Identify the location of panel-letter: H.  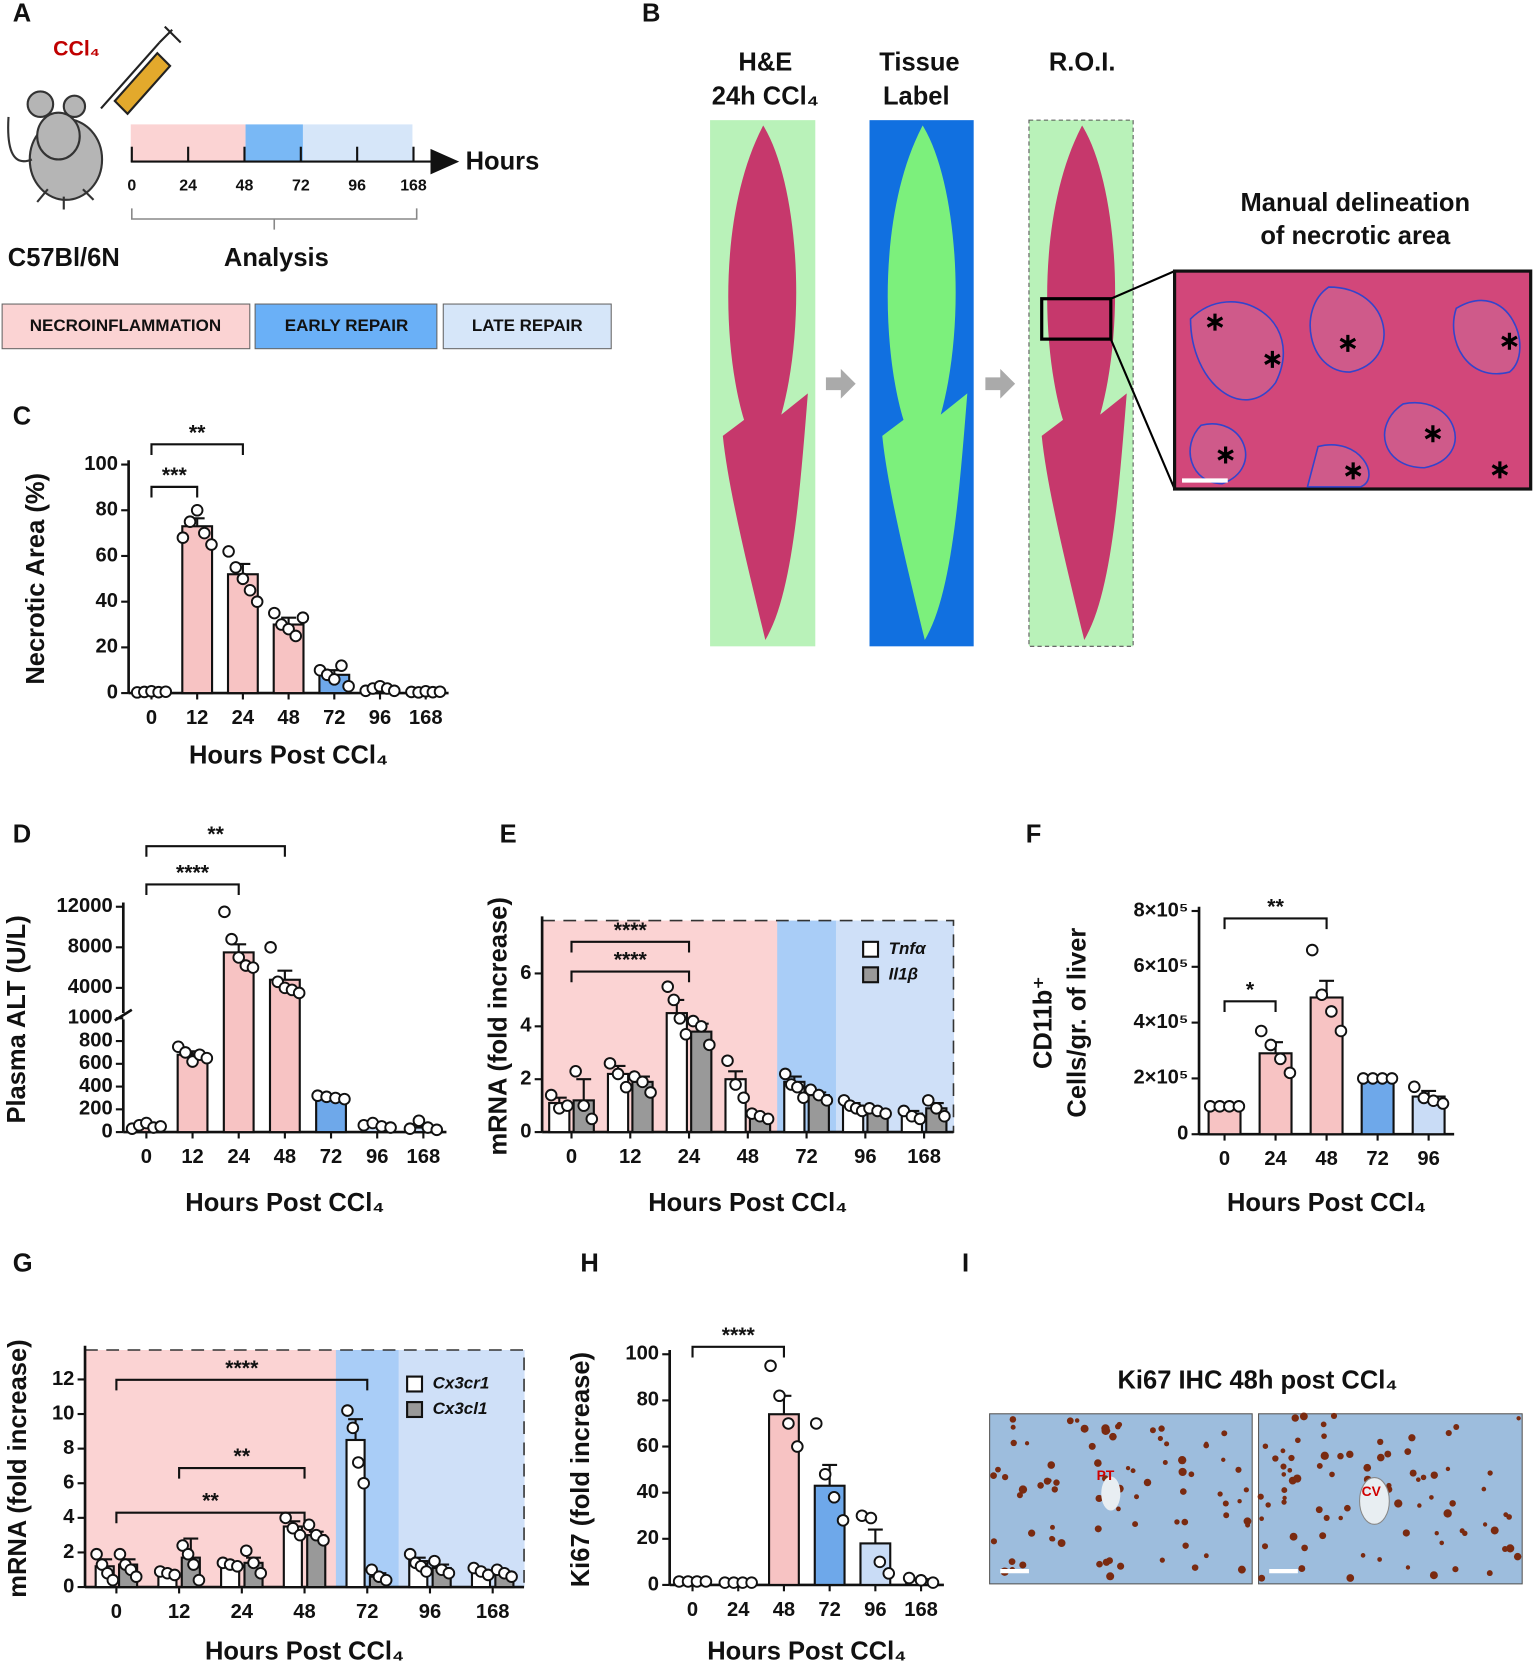
(589, 1264).